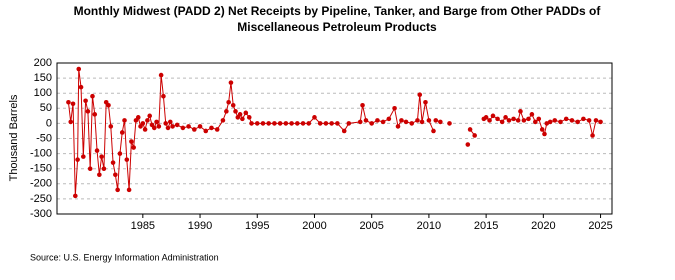 This screenshot has width=675, height=280. I want to click on x-tick-label: 1990, so click(200, 226).